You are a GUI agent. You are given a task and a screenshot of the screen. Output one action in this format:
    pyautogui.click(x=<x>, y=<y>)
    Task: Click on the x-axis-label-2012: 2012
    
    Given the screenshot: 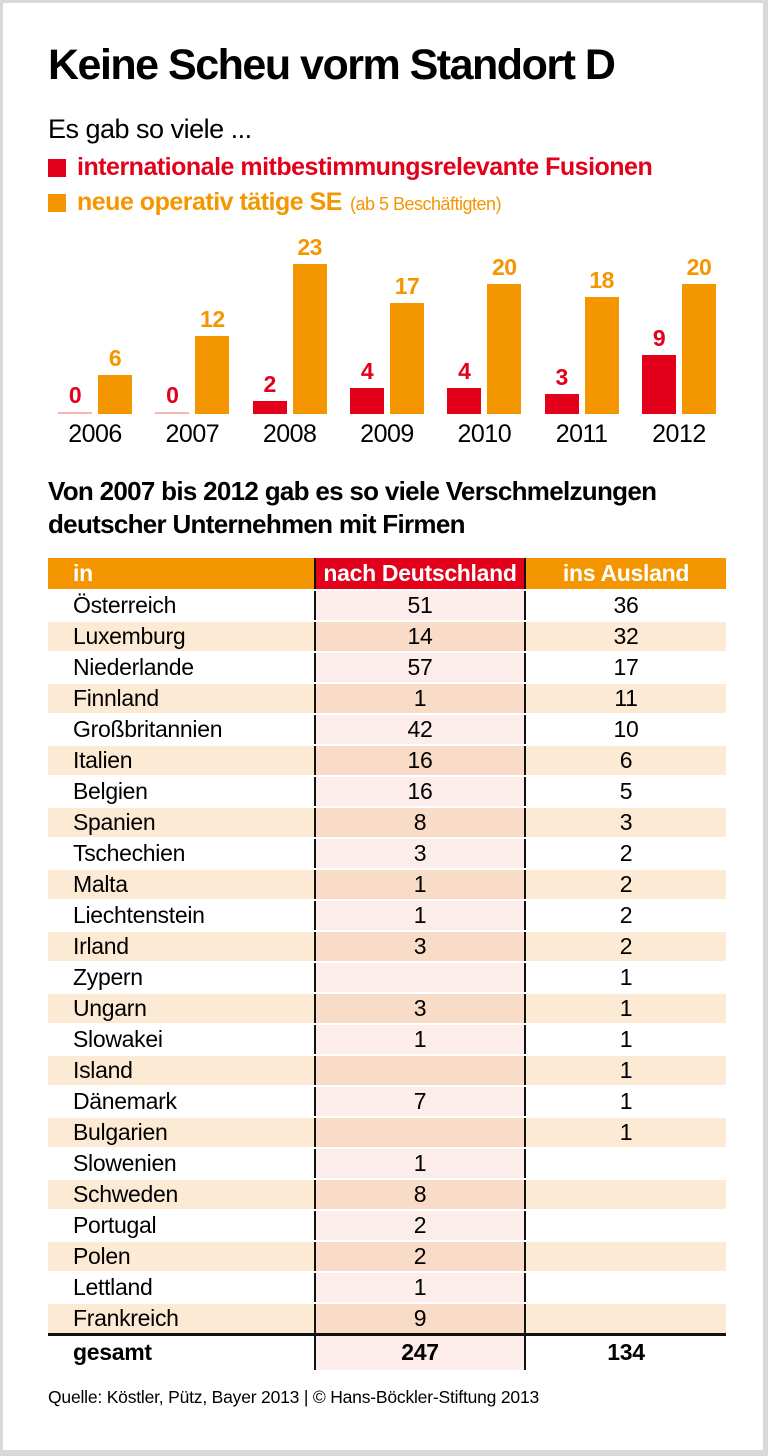 What is the action you would take?
    pyautogui.click(x=679, y=434)
    